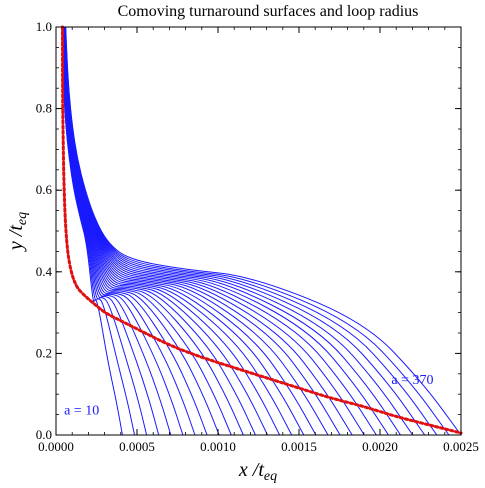 The width and height of the screenshot is (485, 488). What do you see at coordinates (461, 446) in the screenshot?
I see `x-tick-label: 0.0025` at bounding box center [461, 446].